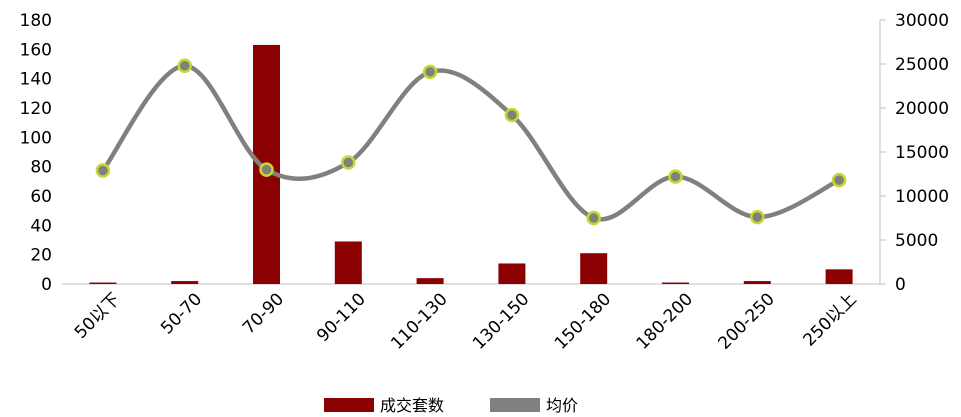  I want to click on left-tick-label: 120, so click(36, 109).